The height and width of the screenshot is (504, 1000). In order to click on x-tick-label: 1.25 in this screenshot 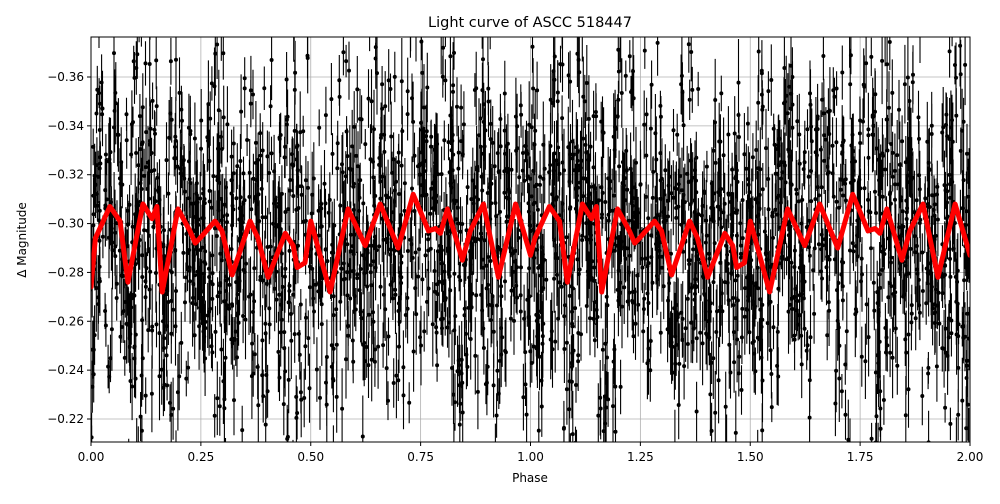, I will do `click(640, 457)`.